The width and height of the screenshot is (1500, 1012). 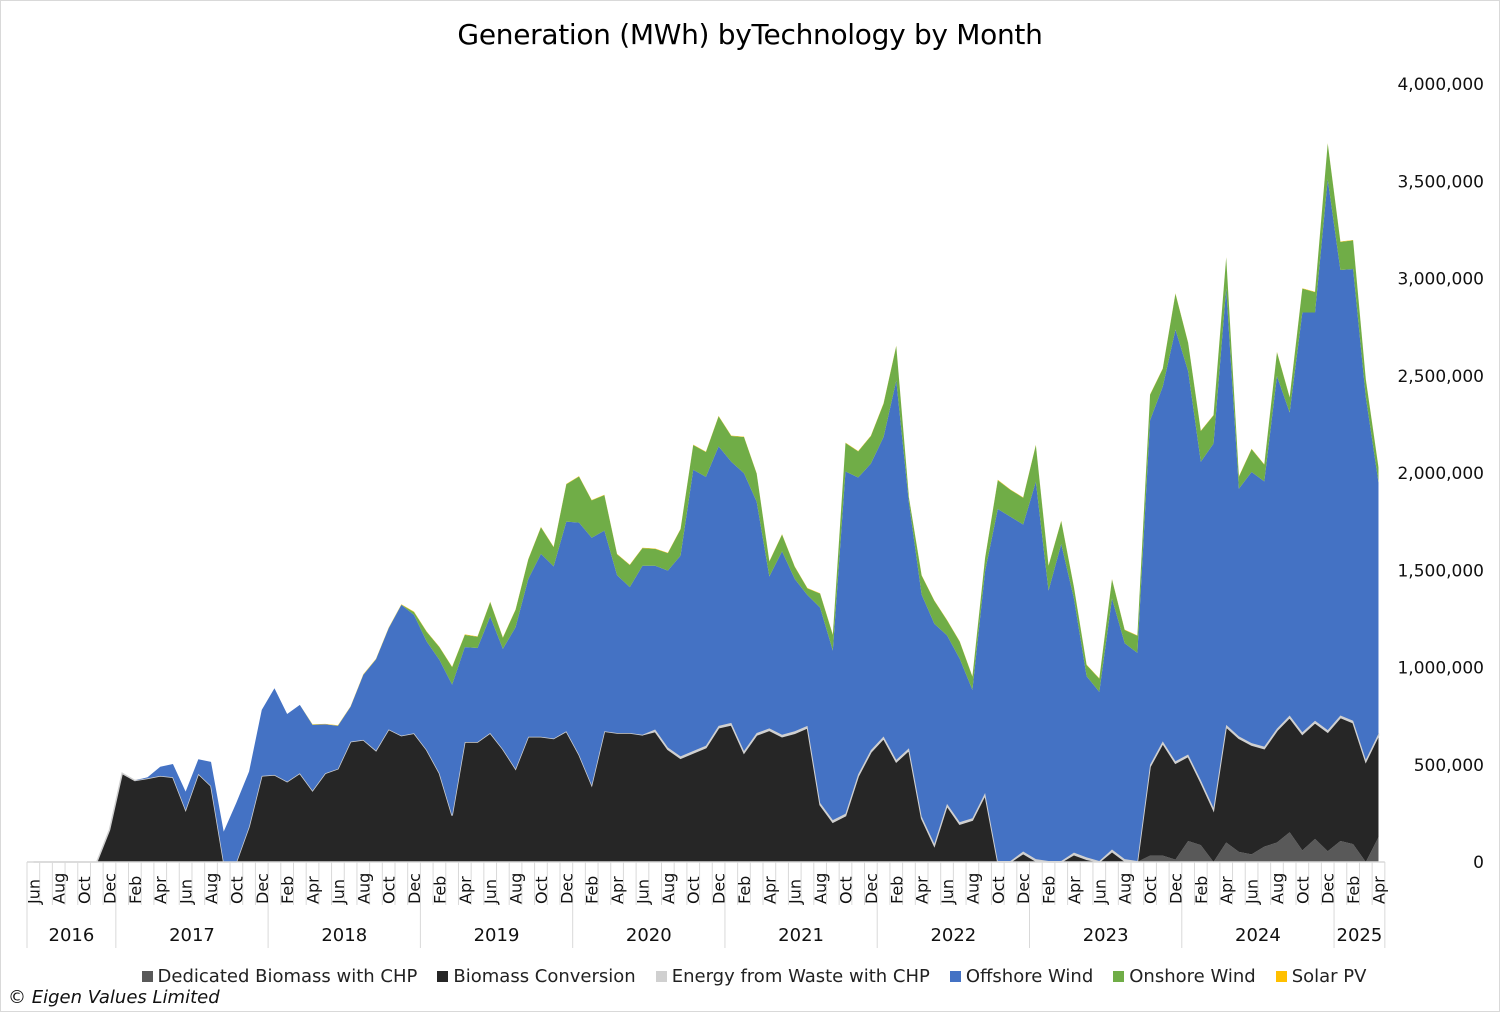 What do you see at coordinates (1440, 85) in the screenshot?
I see `y-tick-label: 4,000,000` at bounding box center [1440, 85].